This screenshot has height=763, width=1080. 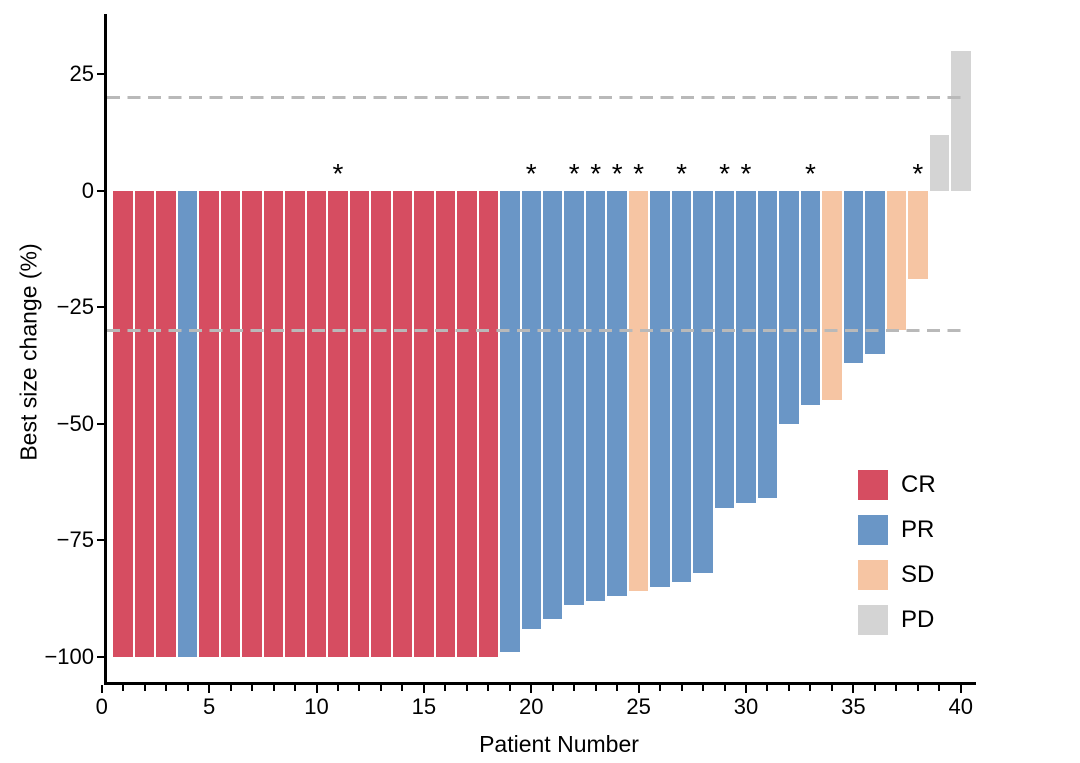 What do you see at coordinates (540, 683) in the screenshot?
I see `x-axis-line` at bounding box center [540, 683].